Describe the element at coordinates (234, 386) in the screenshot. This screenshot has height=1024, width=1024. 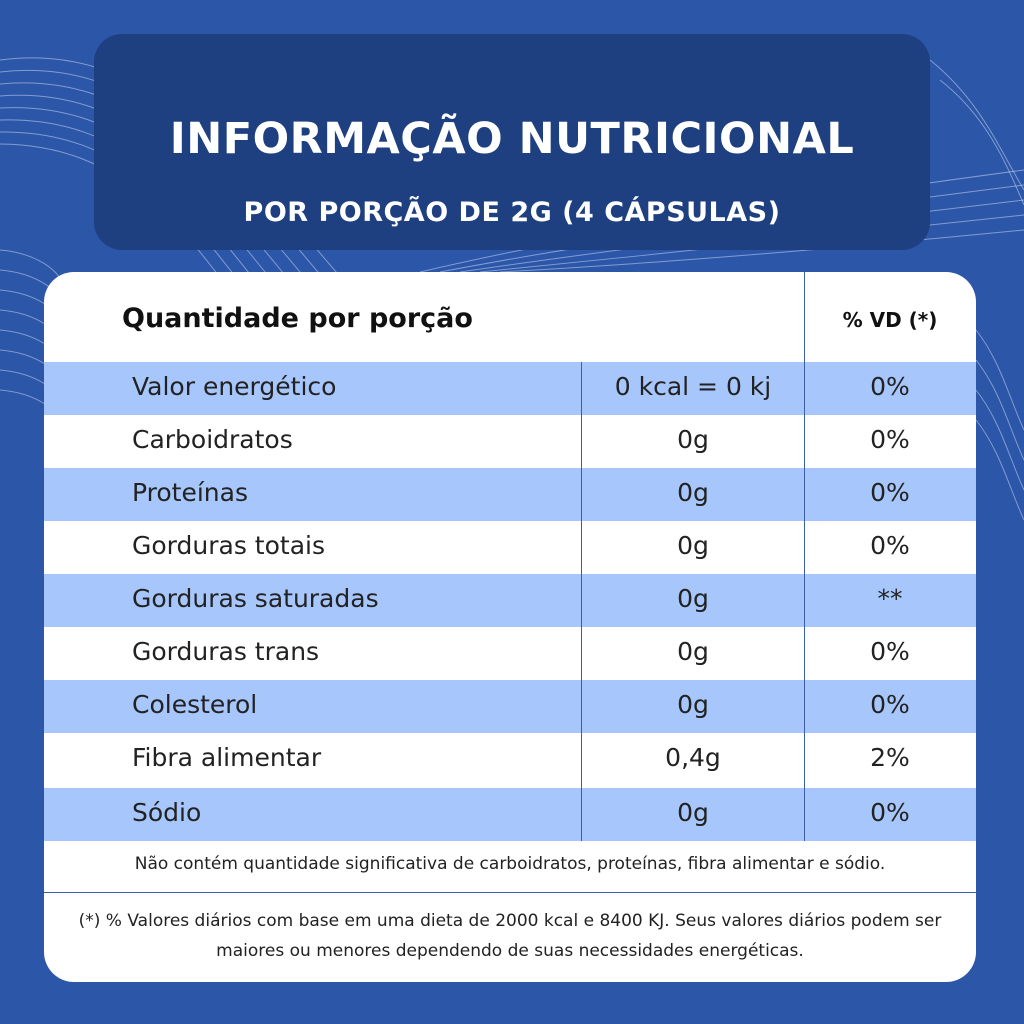
I see `nutrient-name: Valor energético` at that location.